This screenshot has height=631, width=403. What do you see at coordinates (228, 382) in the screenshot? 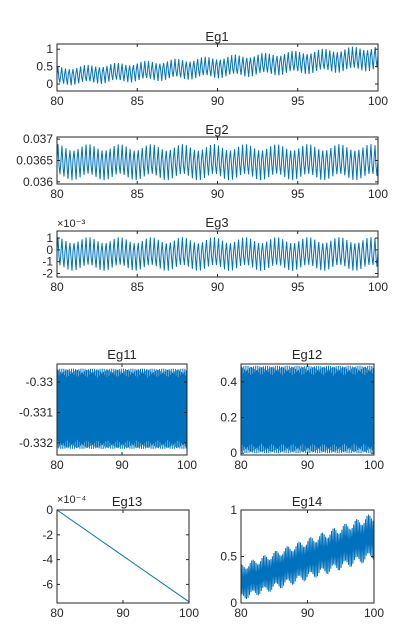
I see `y-tick-label: 0.4` at bounding box center [228, 382].